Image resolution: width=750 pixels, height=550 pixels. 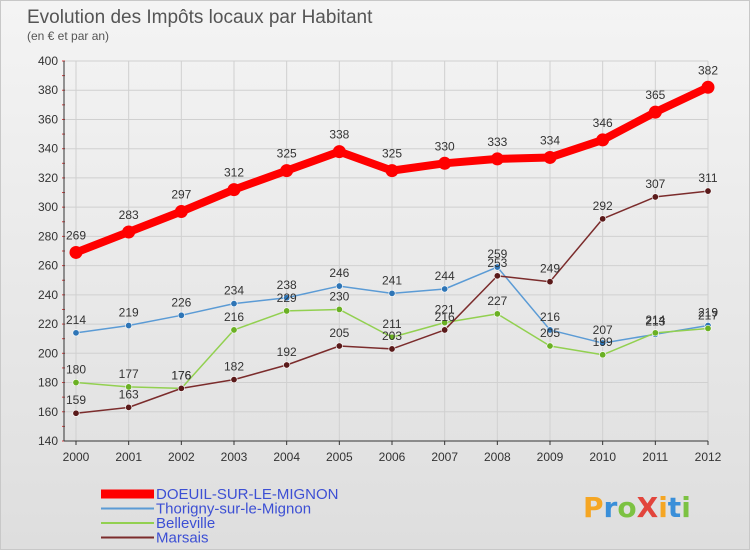 What do you see at coordinates (655, 457) in the screenshot?
I see `x-tick-label: 2011` at bounding box center [655, 457].